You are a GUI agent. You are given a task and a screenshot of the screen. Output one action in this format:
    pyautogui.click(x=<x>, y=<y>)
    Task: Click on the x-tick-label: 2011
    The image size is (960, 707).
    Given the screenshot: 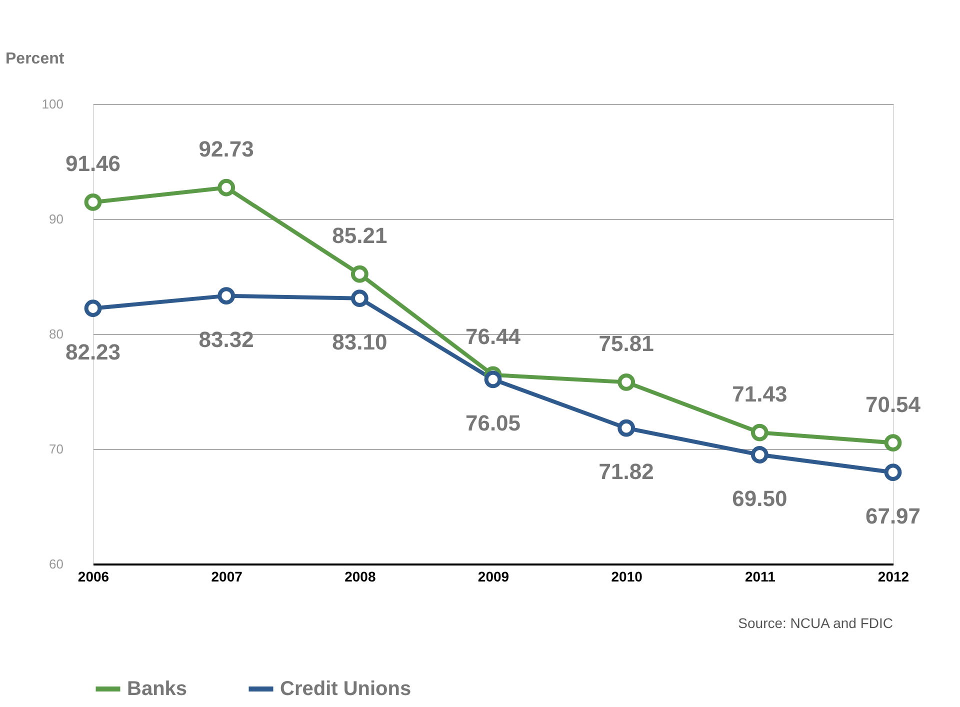 What is the action you would take?
    pyautogui.click(x=760, y=576)
    